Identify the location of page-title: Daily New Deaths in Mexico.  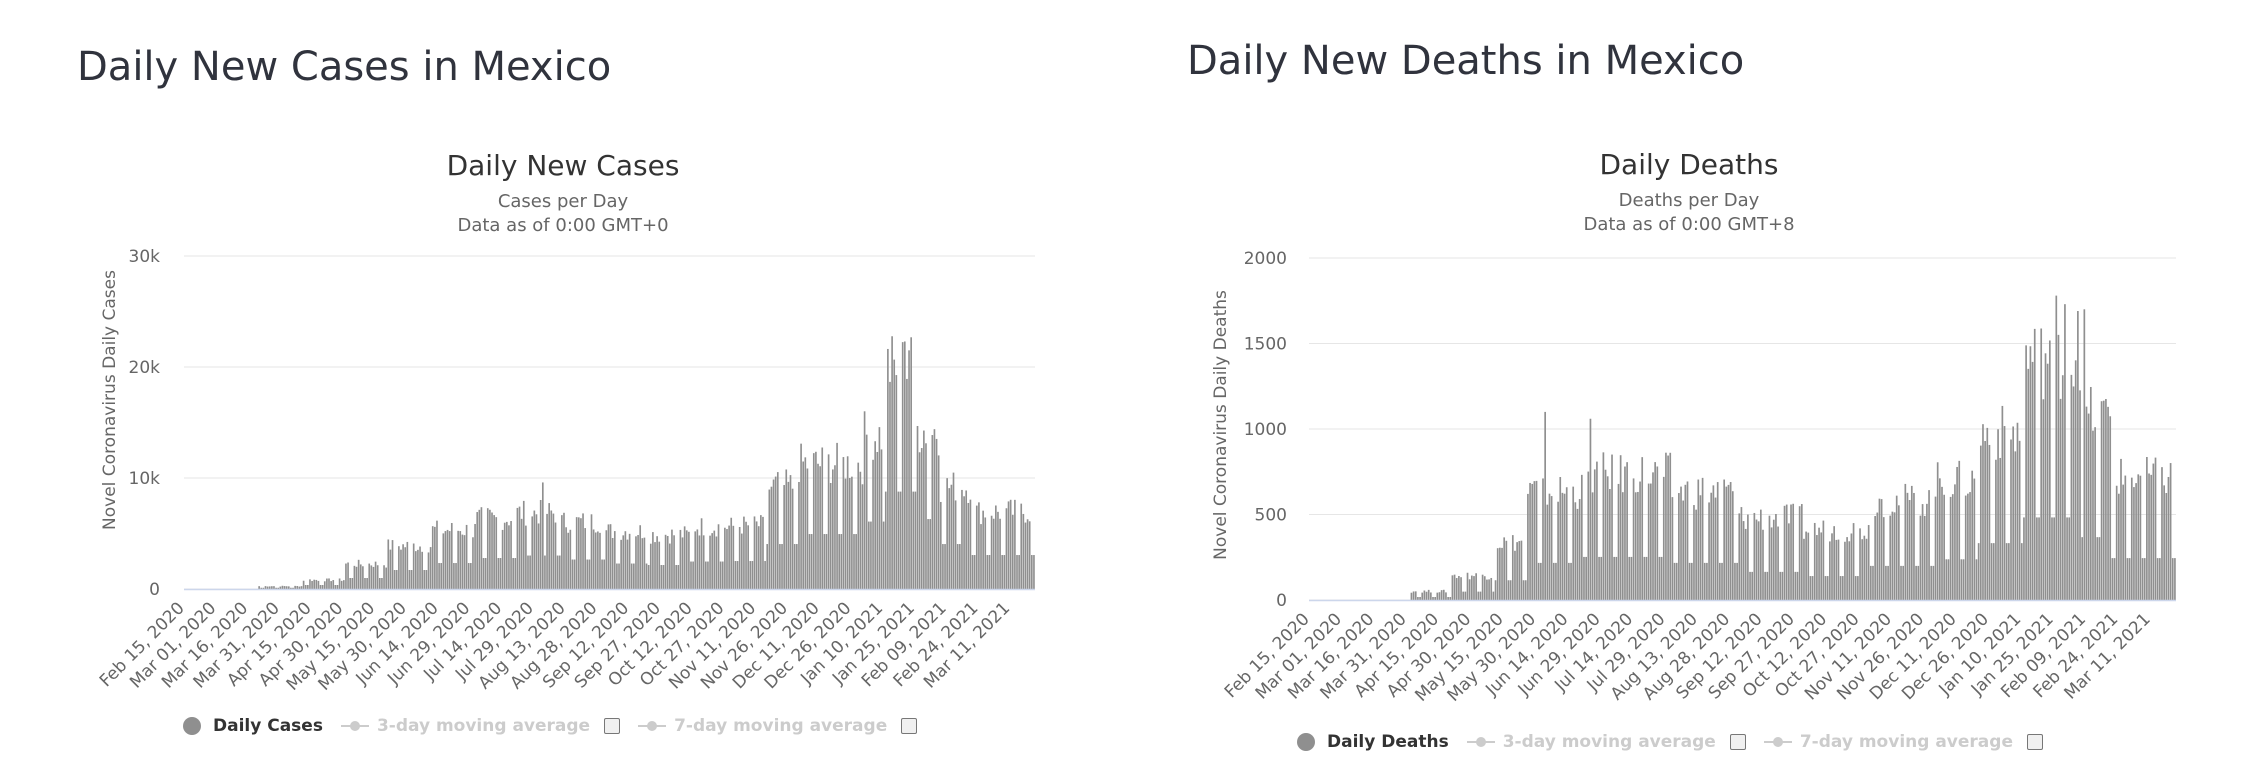
(1466, 61).